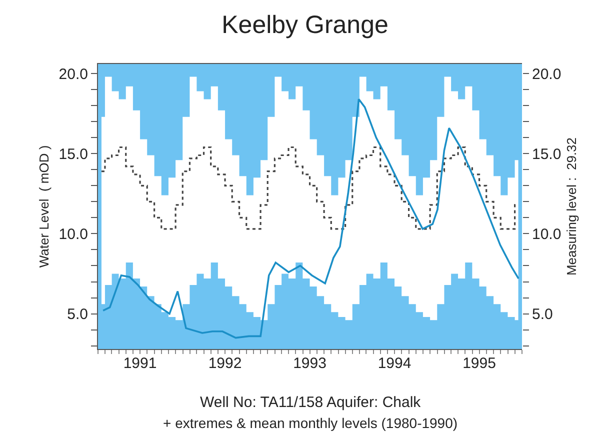 This screenshot has width=610, height=445. What do you see at coordinates (542, 315) in the screenshot?
I see `y2-tick-label: 5.0` at bounding box center [542, 315].